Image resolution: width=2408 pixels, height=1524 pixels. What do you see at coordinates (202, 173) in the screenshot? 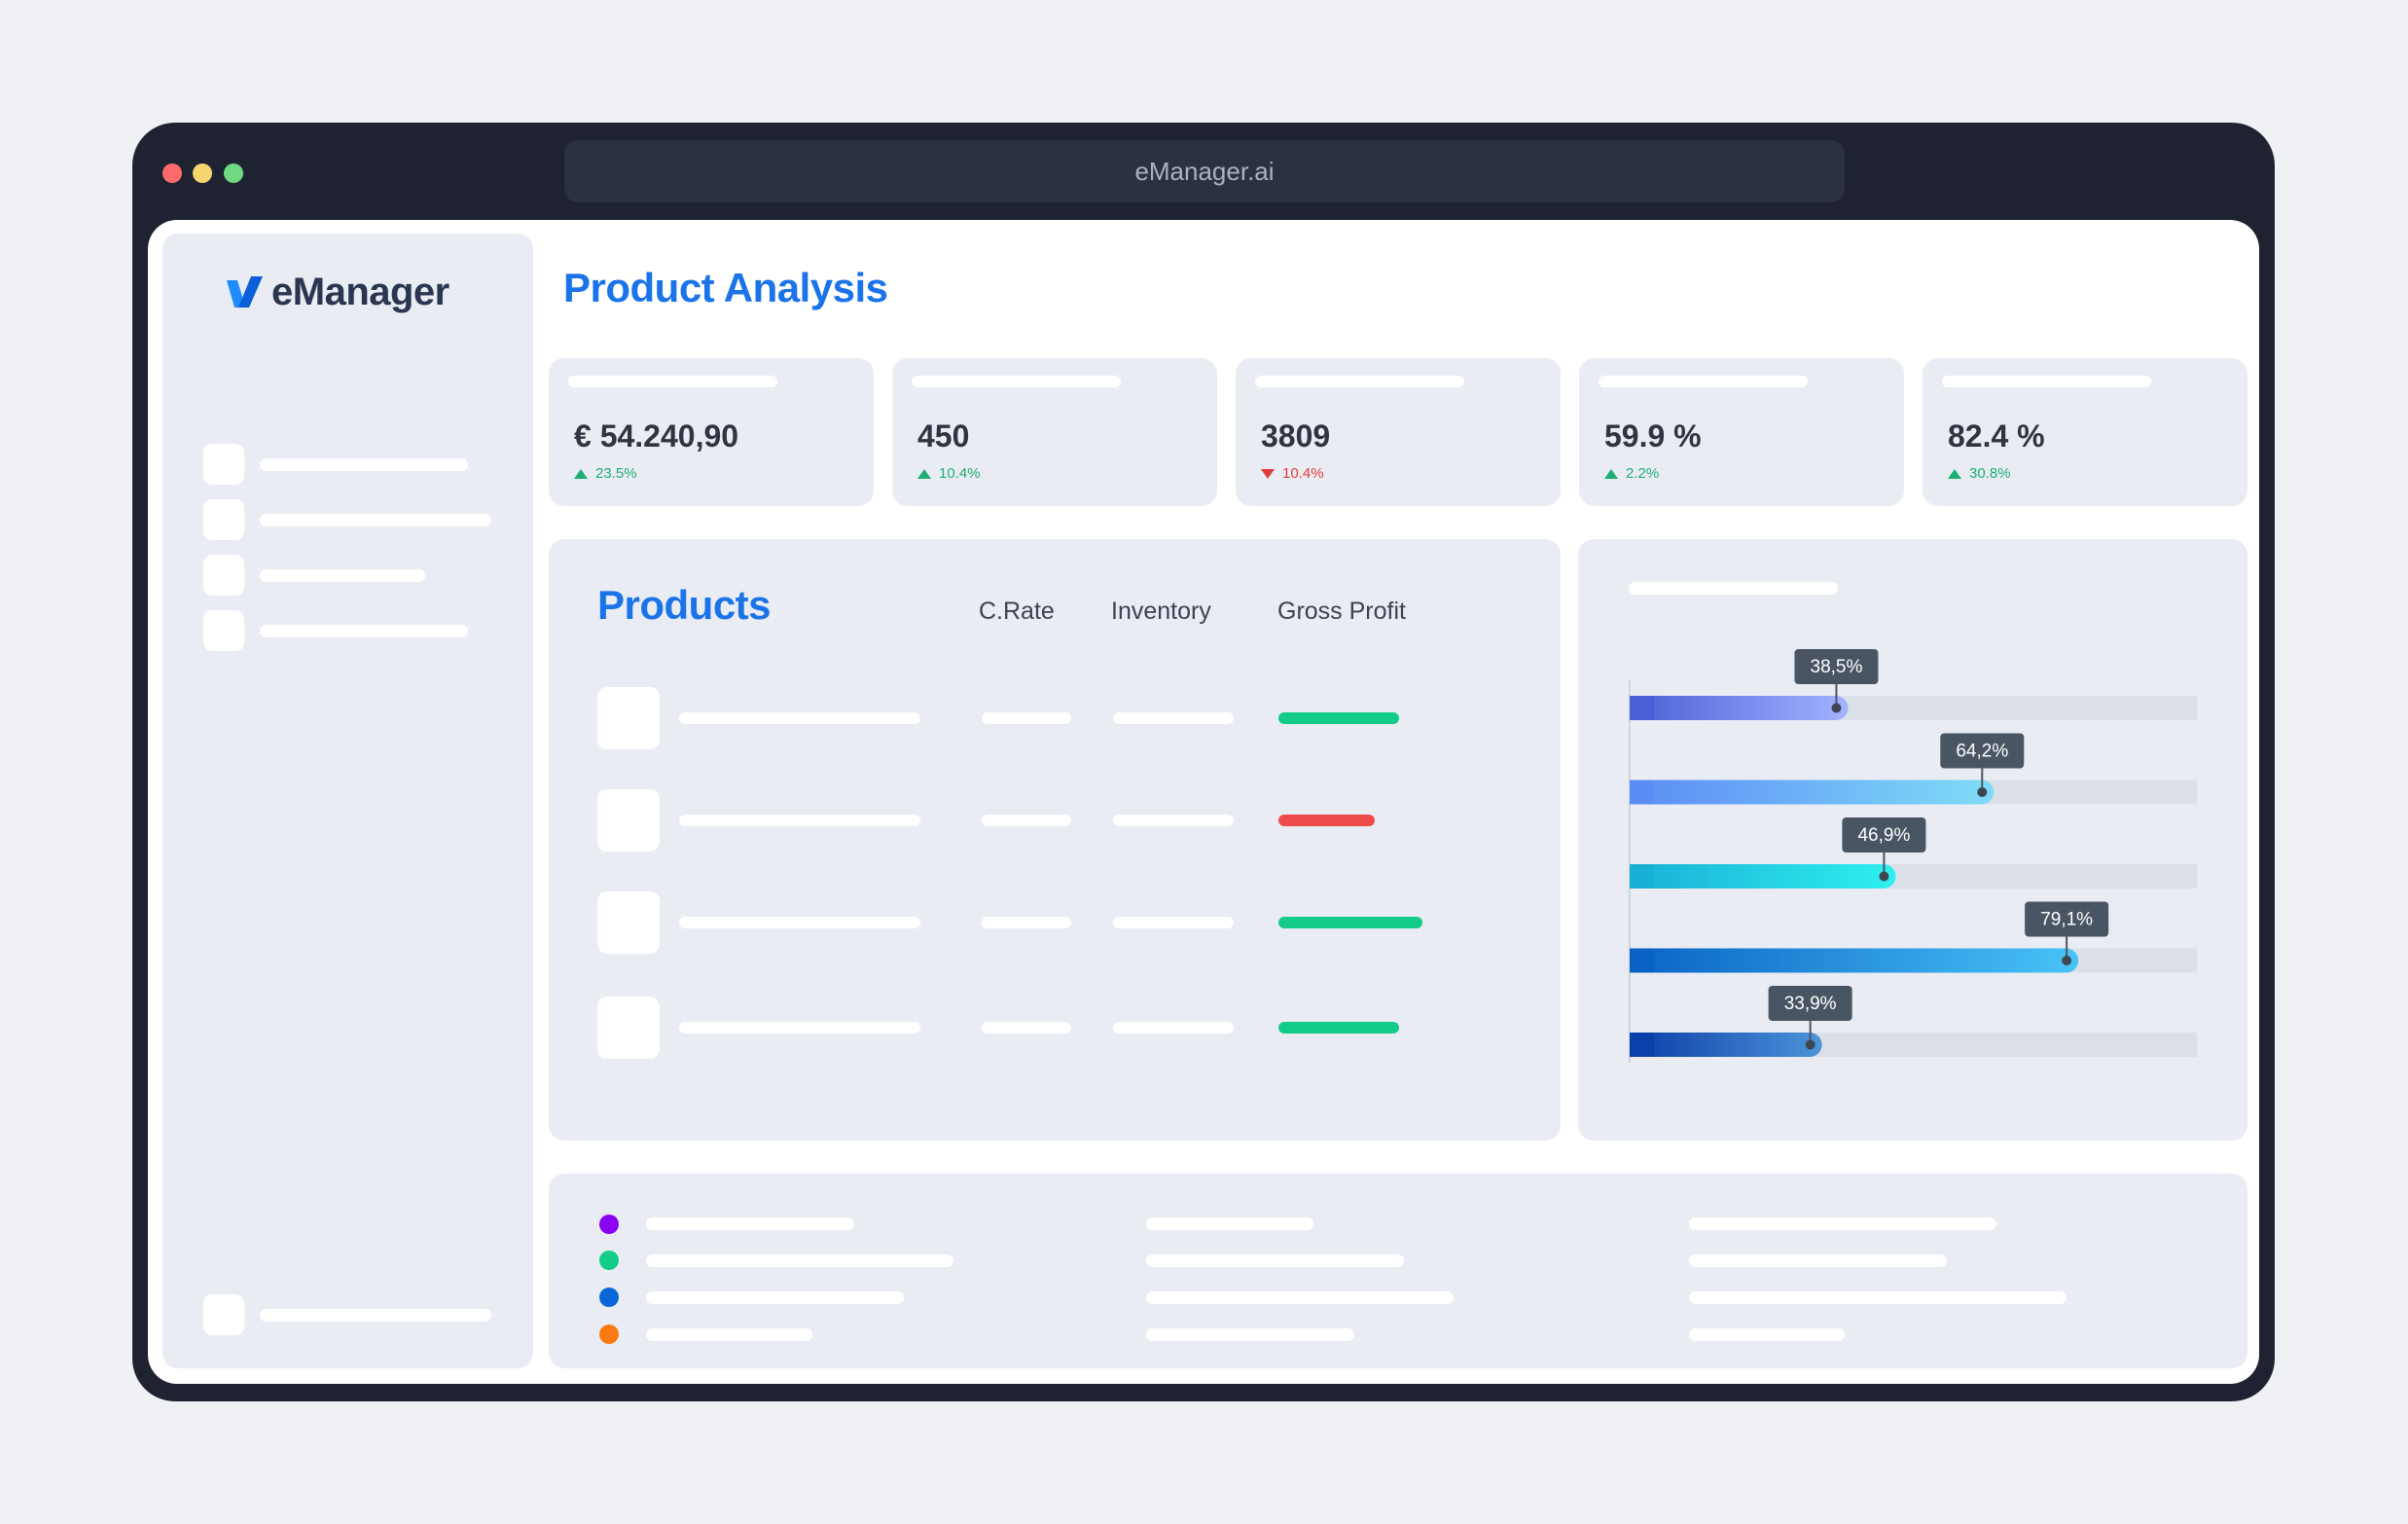
I see `minimize-window-button` at bounding box center [202, 173].